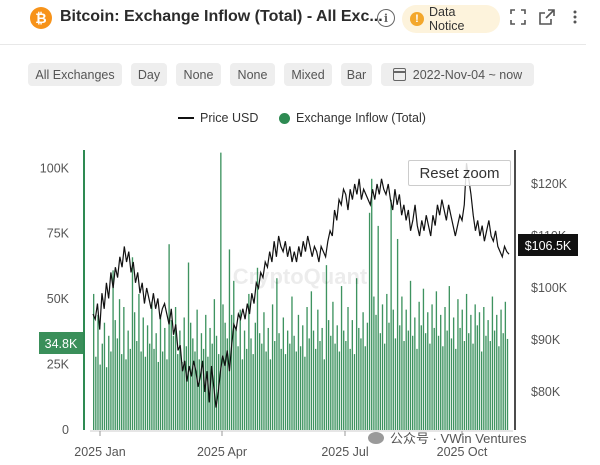 This screenshot has height=465, width=600. Describe the element at coordinates (417, 19) in the screenshot. I see `warning-icon: !` at that location.